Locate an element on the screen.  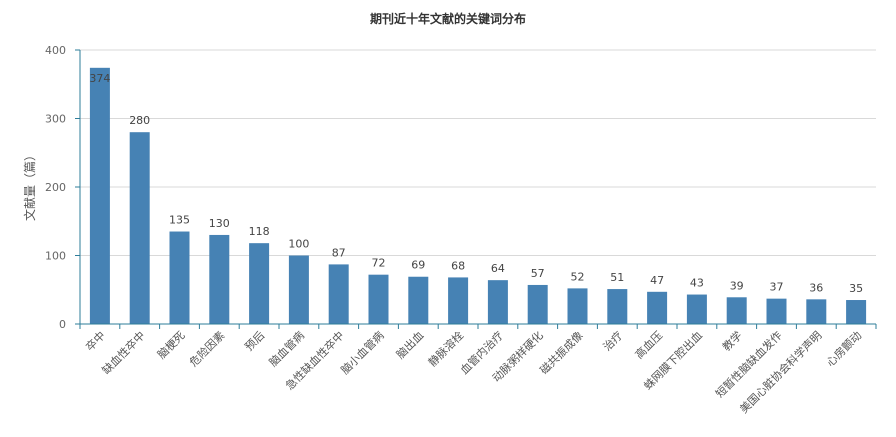
x-tick-label: 危险因素 is located at coordinates (206, 348).